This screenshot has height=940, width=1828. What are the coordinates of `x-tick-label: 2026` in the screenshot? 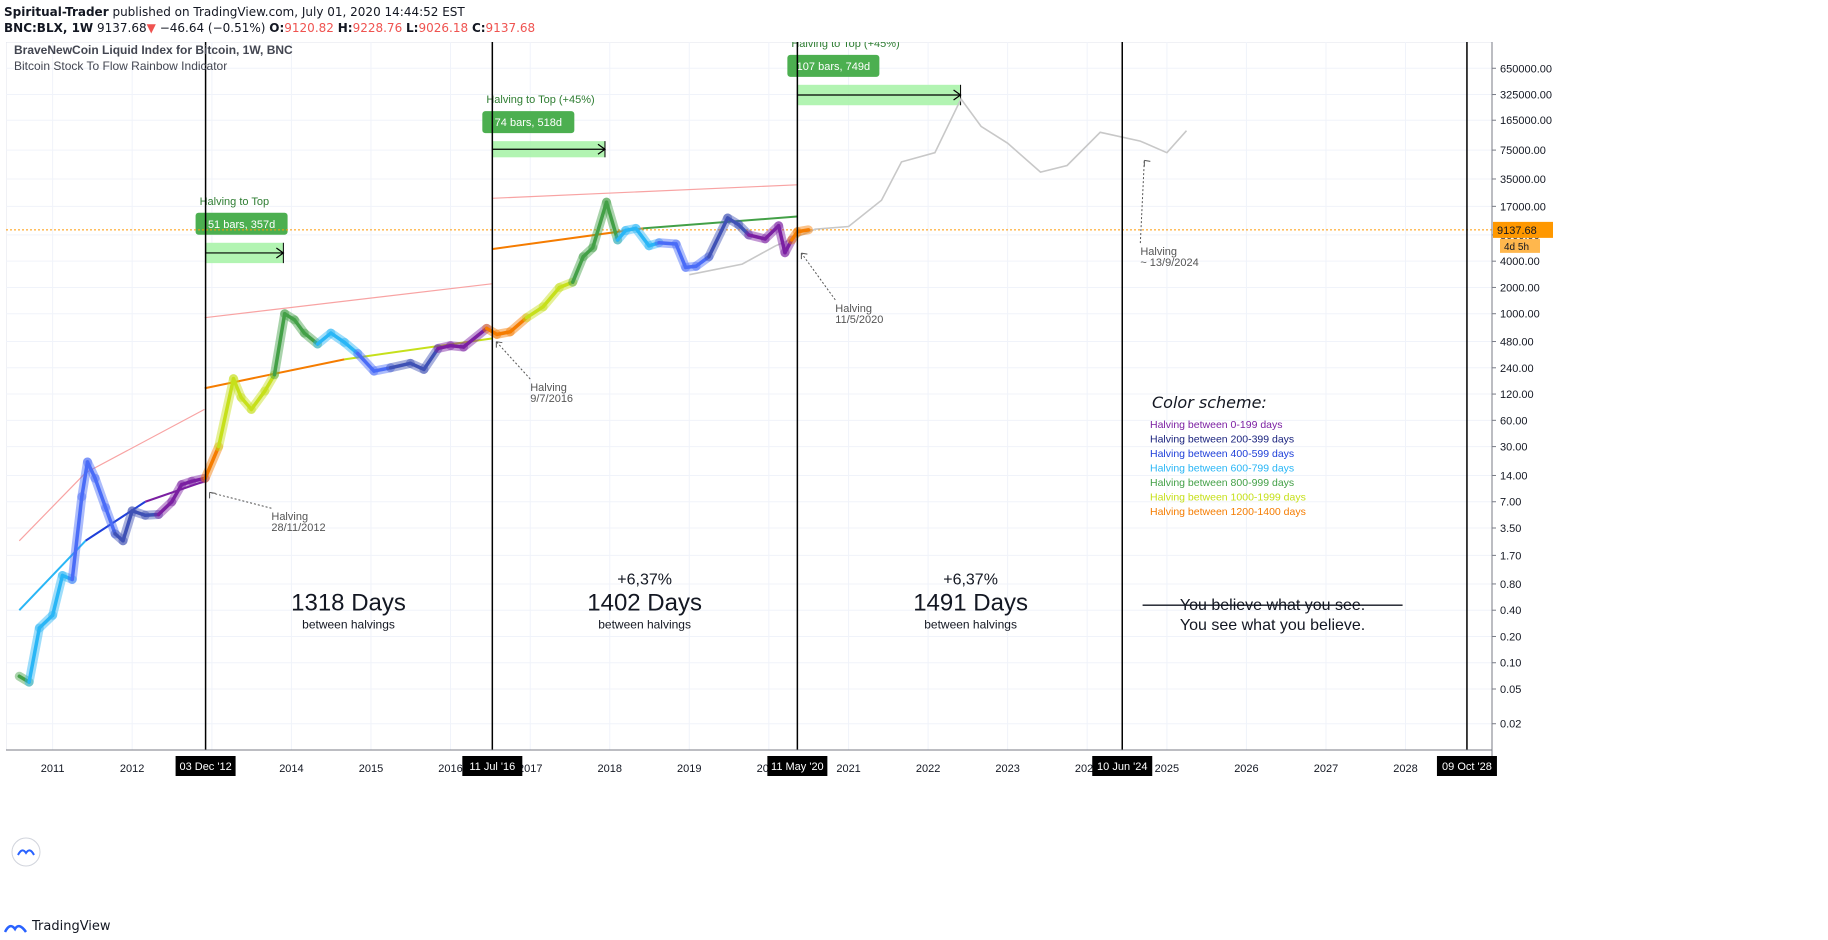 It's located at (1246, 769).